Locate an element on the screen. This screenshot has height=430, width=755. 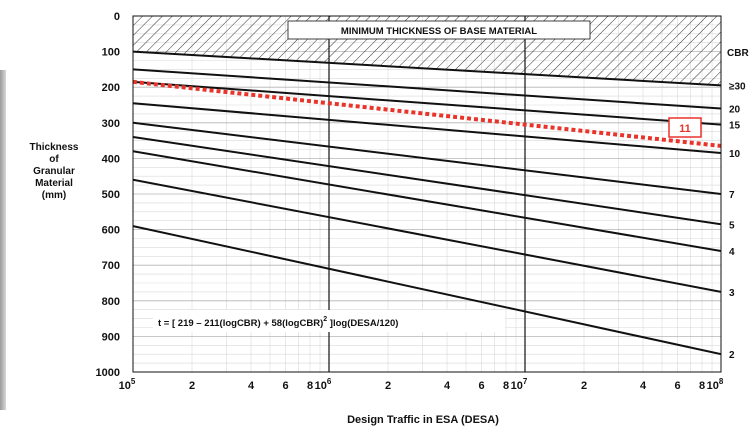
series-line-highlight is located at coordinates (427, 113).